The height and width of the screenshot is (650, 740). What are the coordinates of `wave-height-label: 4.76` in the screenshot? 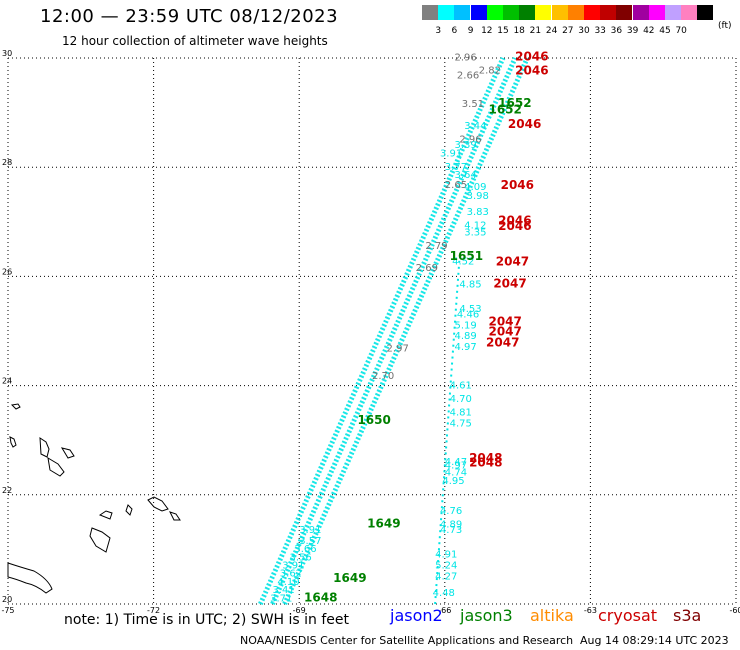 It's located at (451, 511).